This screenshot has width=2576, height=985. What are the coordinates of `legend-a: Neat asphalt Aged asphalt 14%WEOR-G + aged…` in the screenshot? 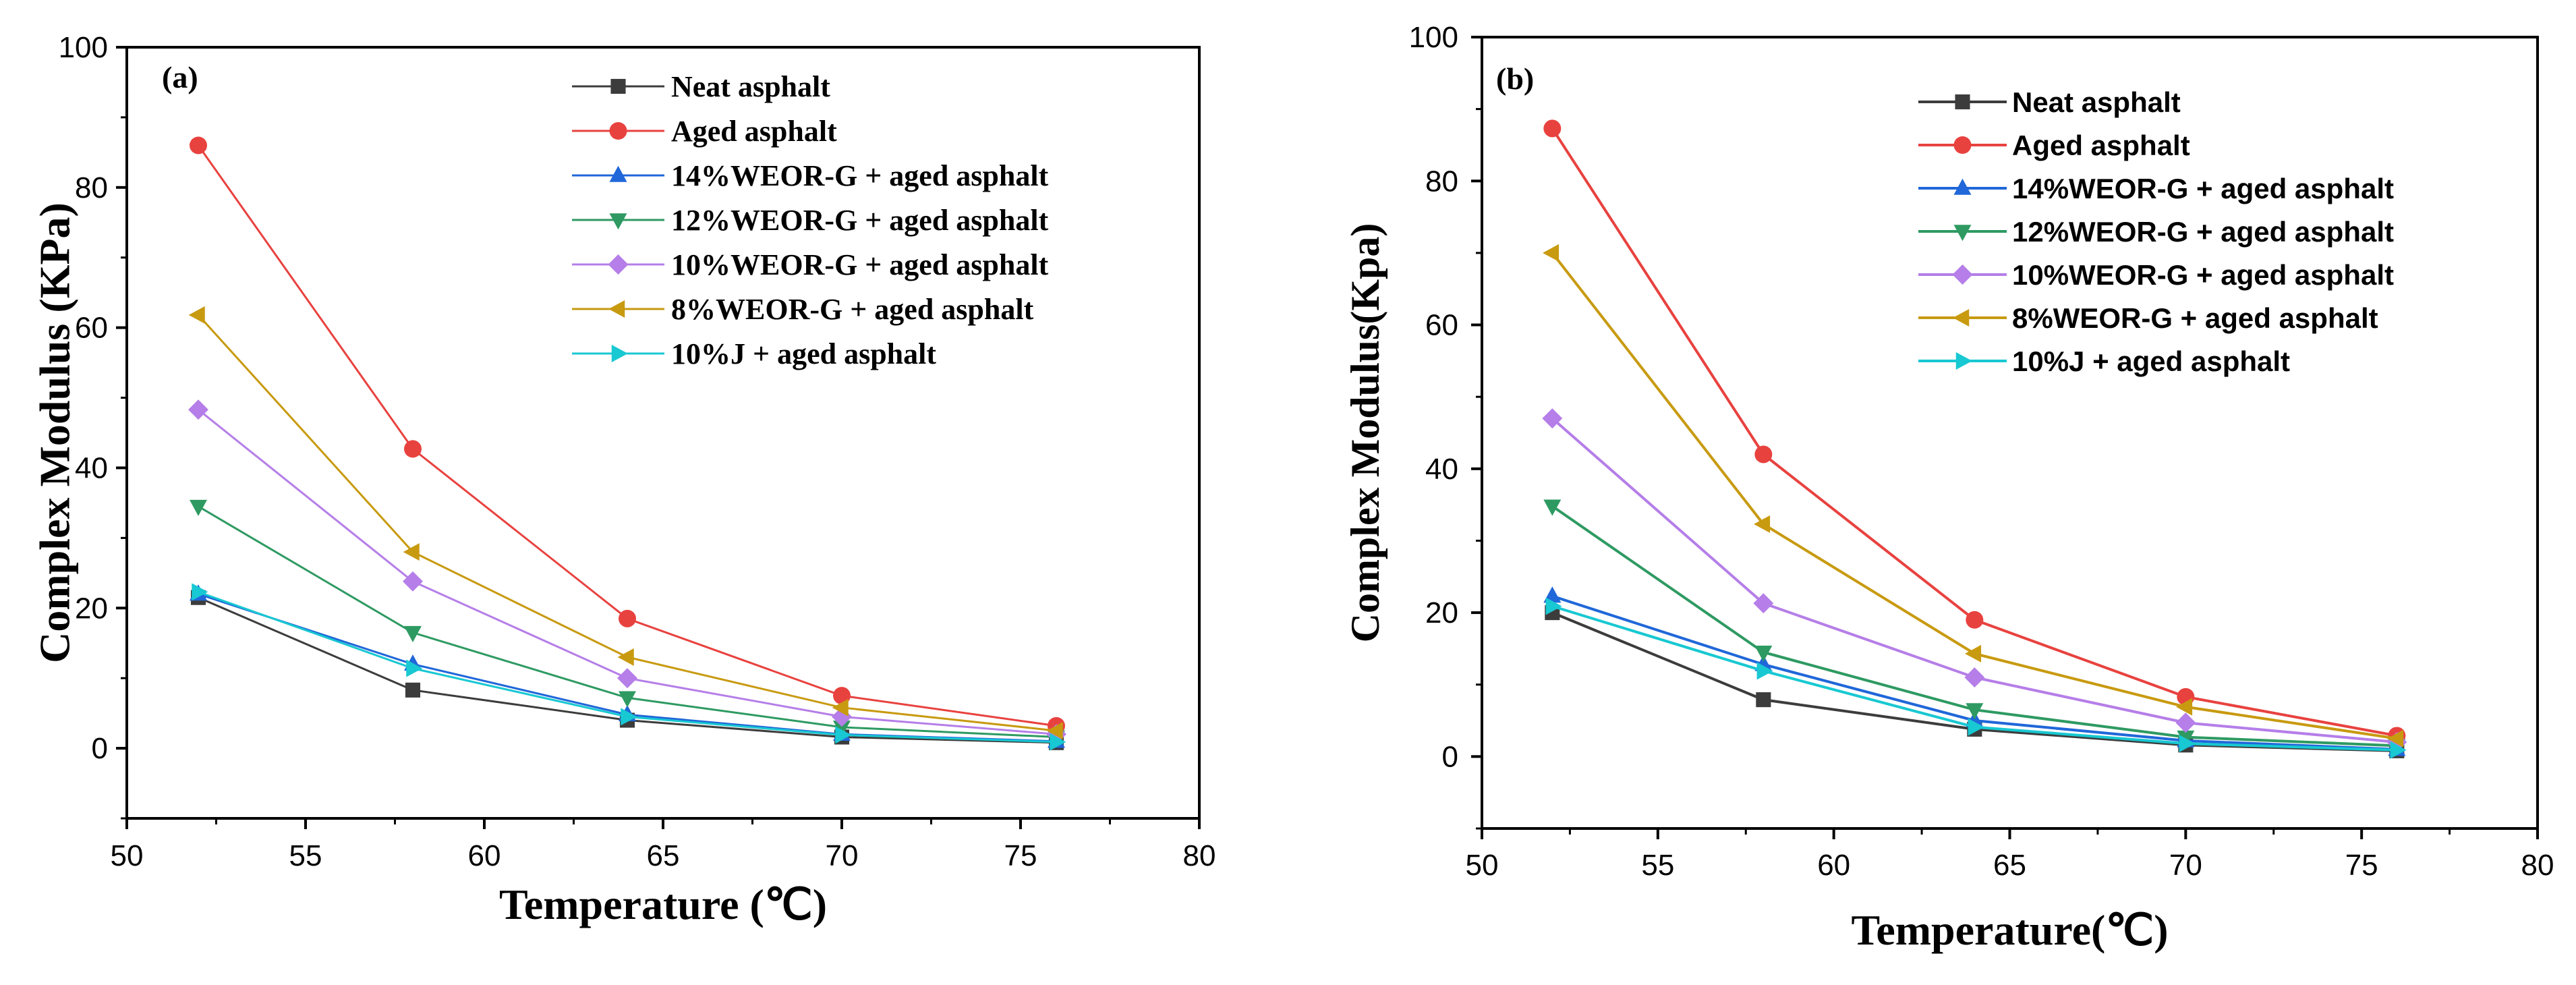 It's located at (810, 220).